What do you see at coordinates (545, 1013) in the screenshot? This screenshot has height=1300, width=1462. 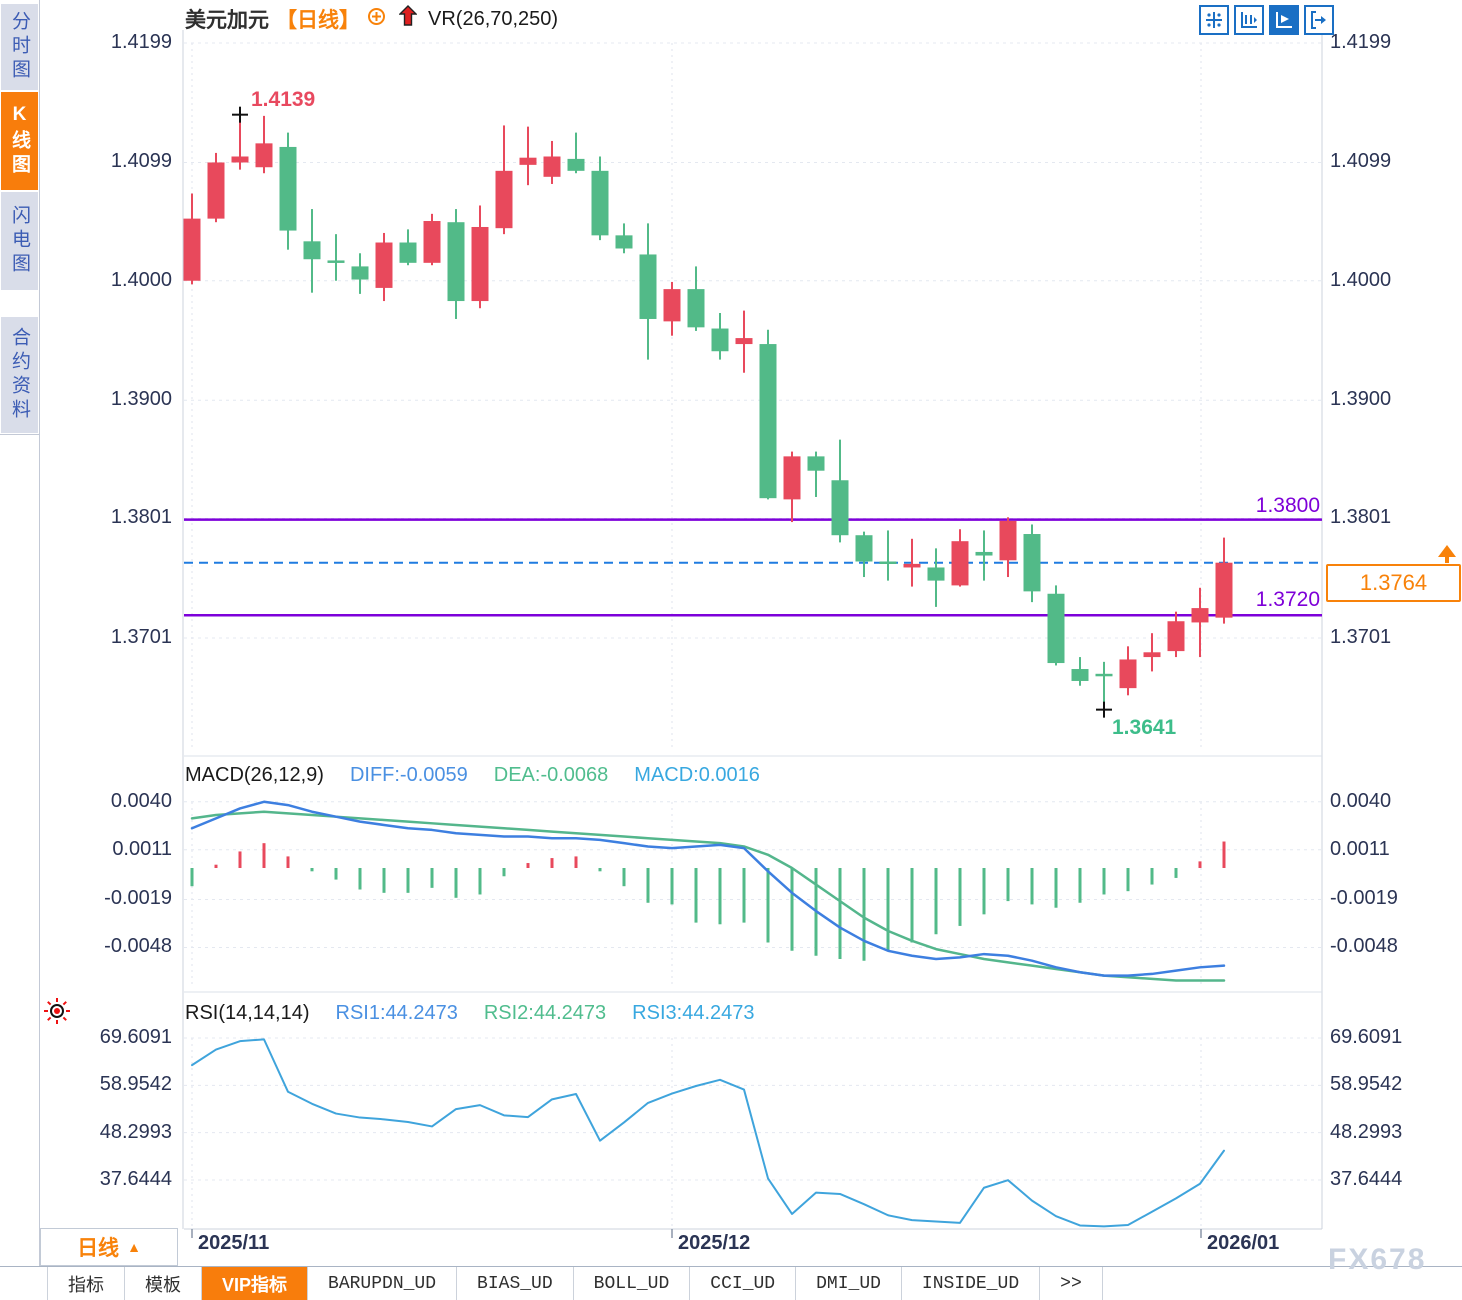 I see `rsi2-value: RSI2:44.2473` at bounding box center [545, 1013].